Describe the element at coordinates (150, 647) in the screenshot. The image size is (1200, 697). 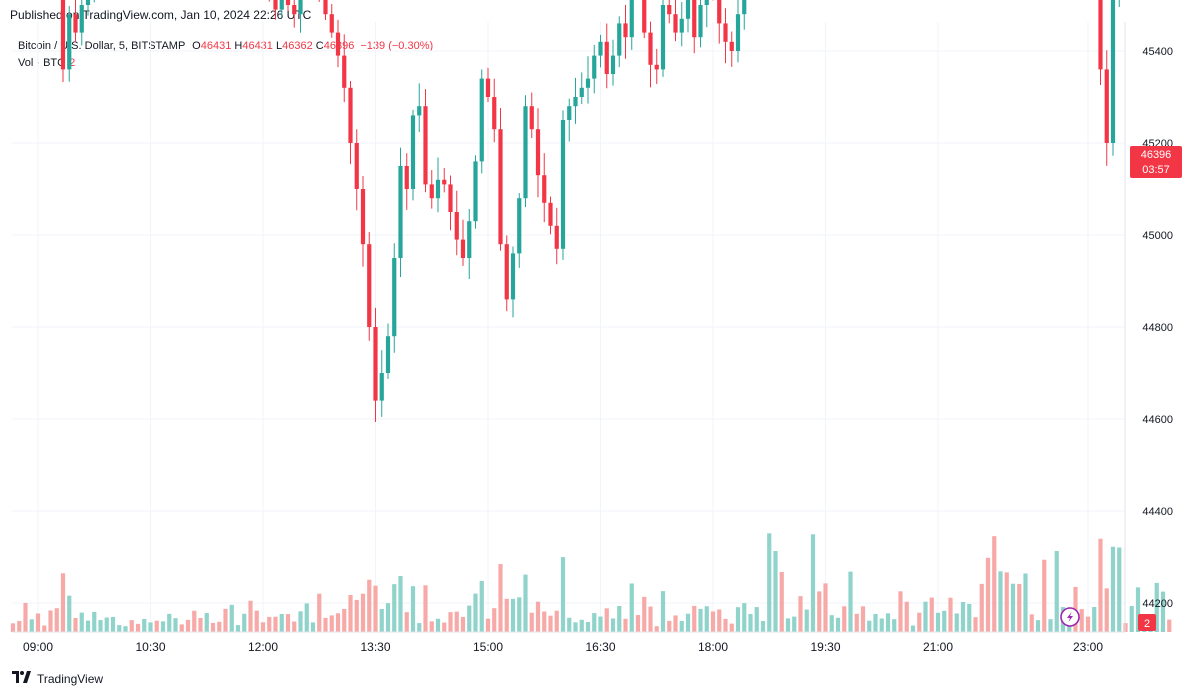
I see `time-tick-label: 10:30` at that location.